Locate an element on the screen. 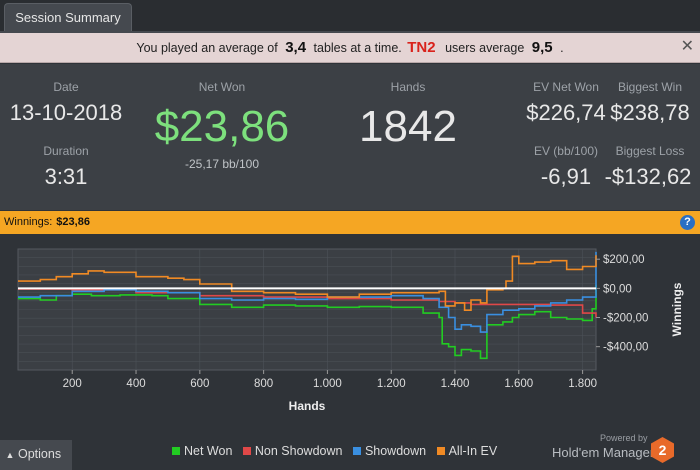 The image size is (700, 470). banner-suffix: . is located at coordinates (562, 48).